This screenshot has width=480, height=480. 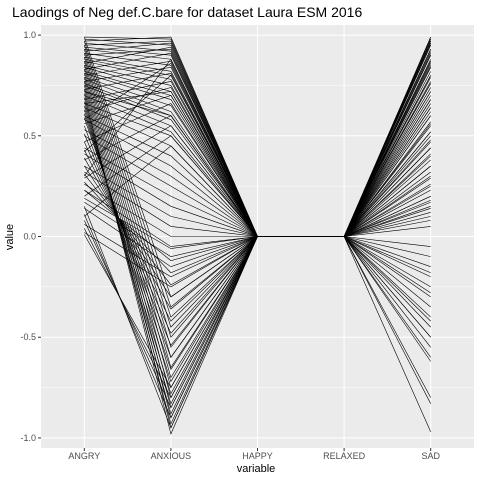 I want to click on y-tick-label: -1.0, so click(x=28, y=438).